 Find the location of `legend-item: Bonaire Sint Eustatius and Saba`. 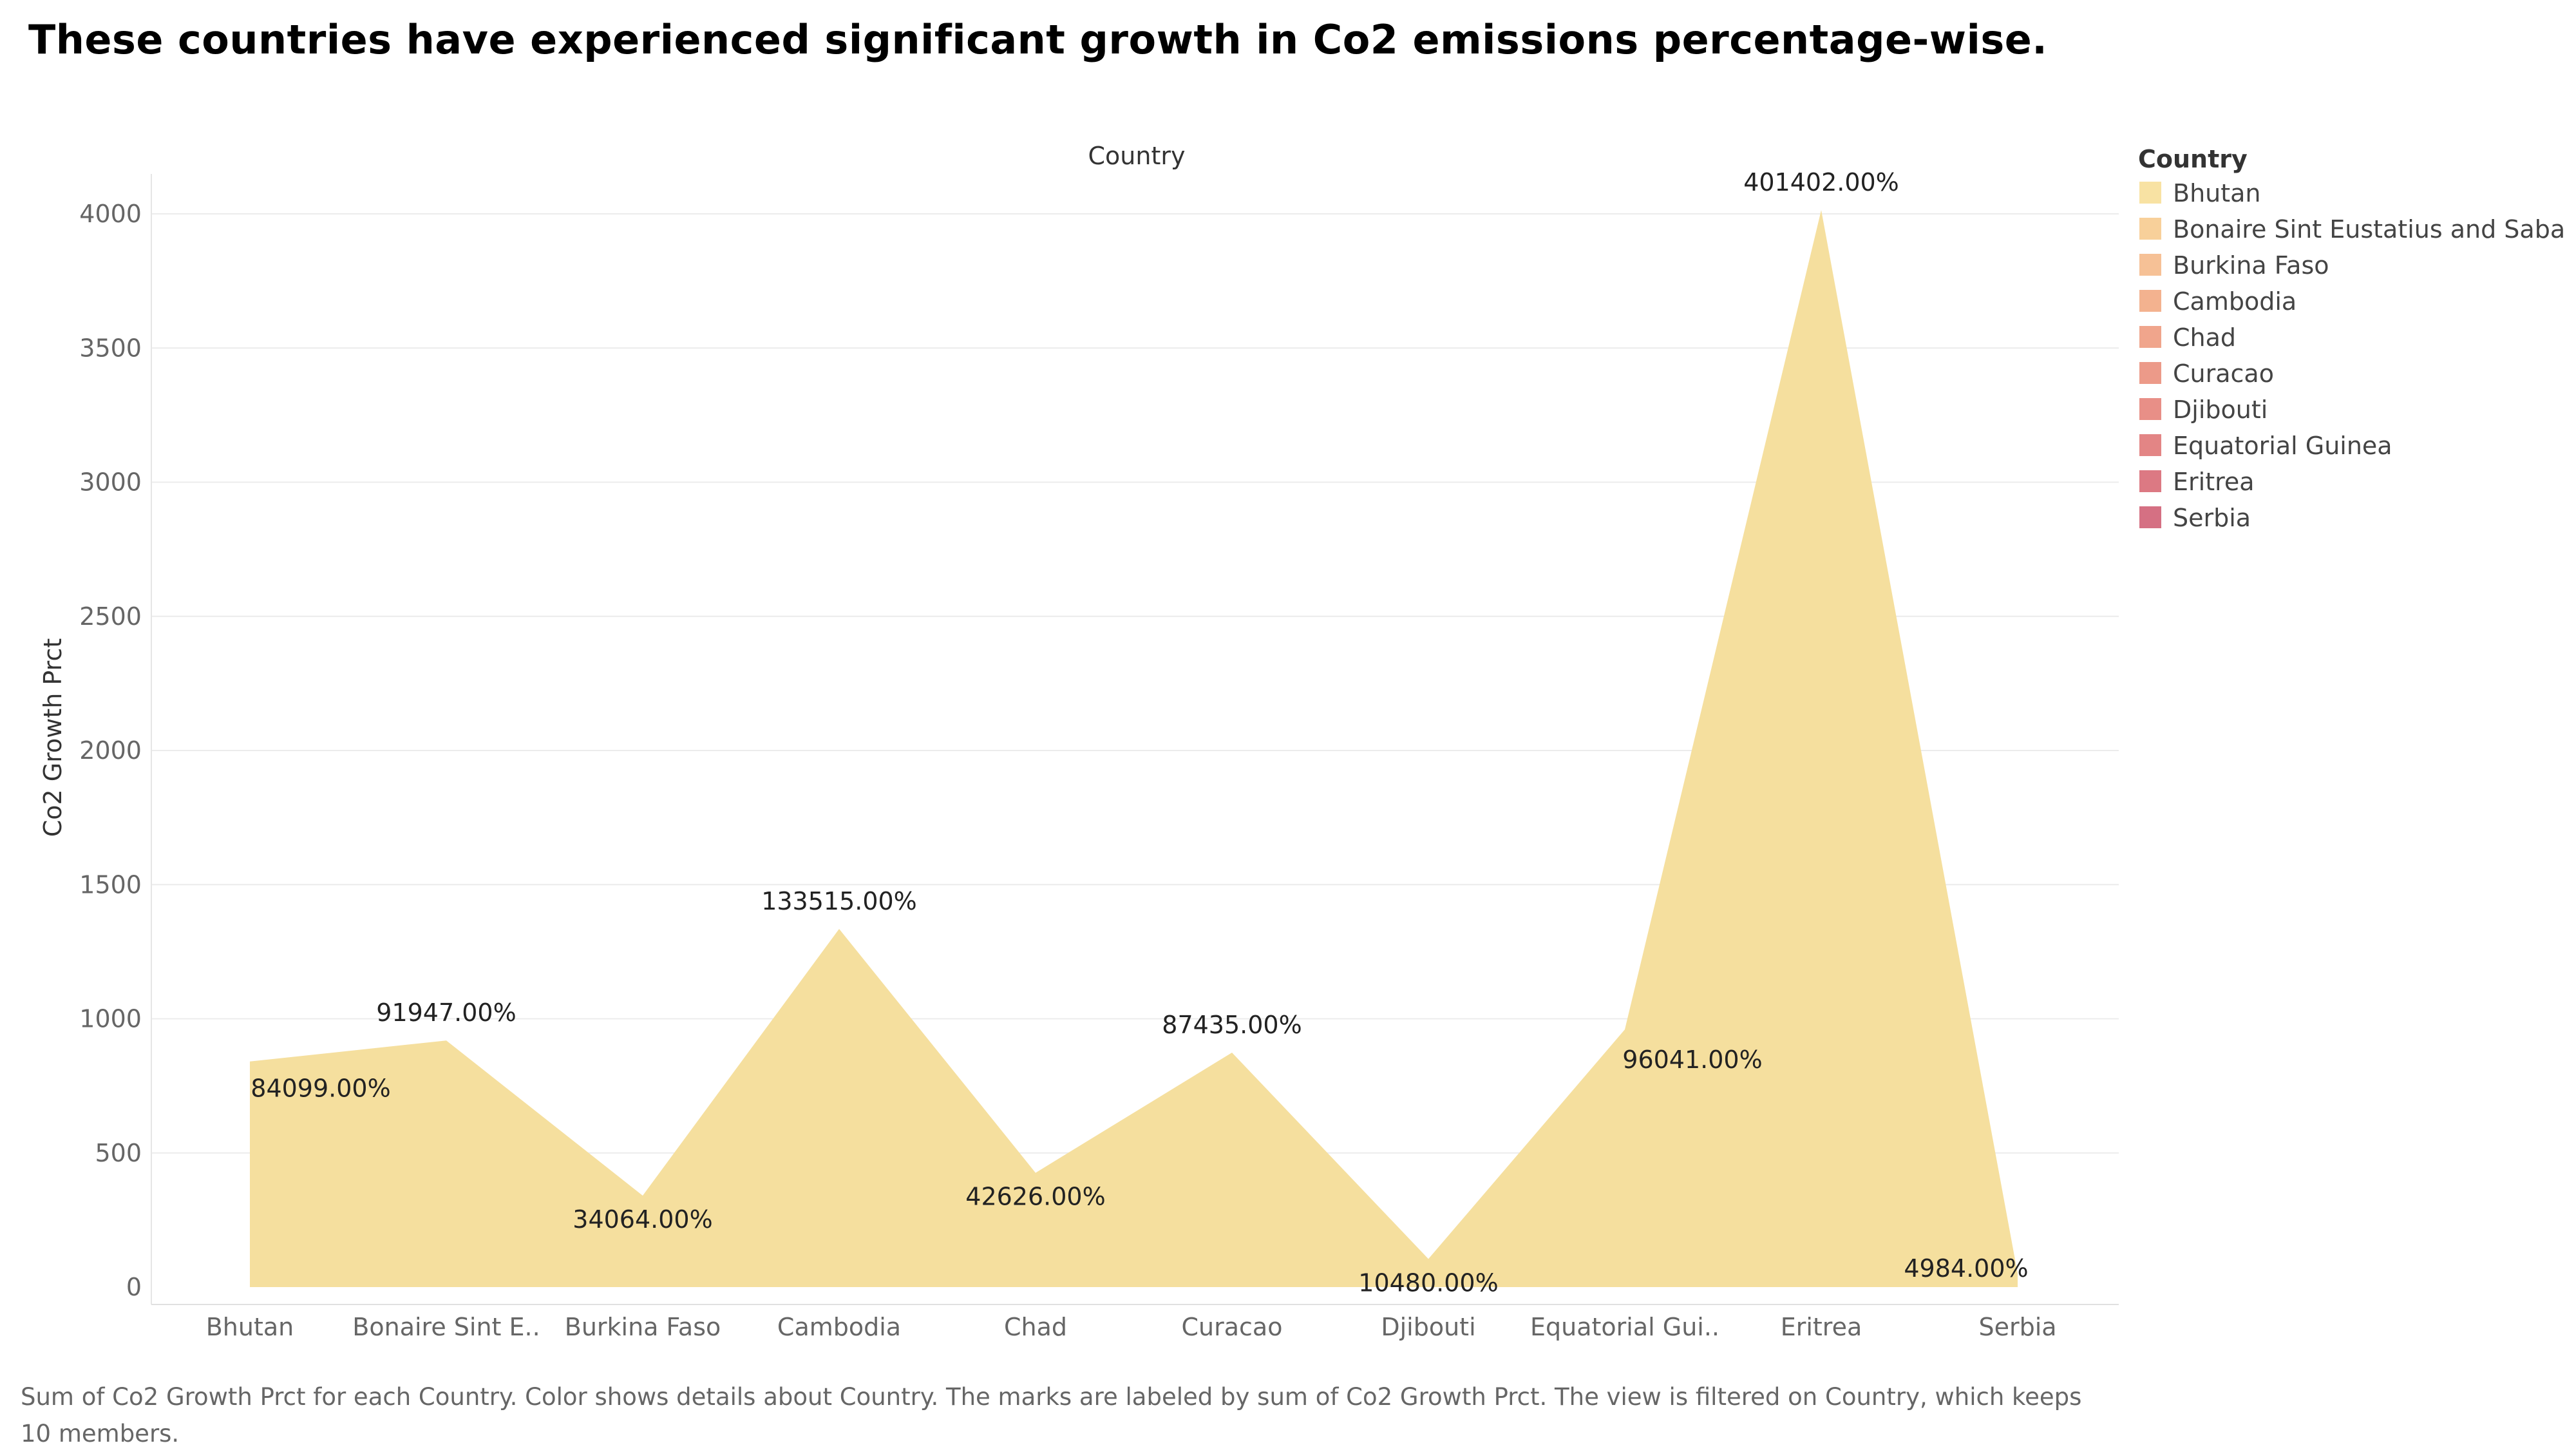

legend-item: Bonaire Sint Eustatius and Saba is located at coordinates (2352, 229).